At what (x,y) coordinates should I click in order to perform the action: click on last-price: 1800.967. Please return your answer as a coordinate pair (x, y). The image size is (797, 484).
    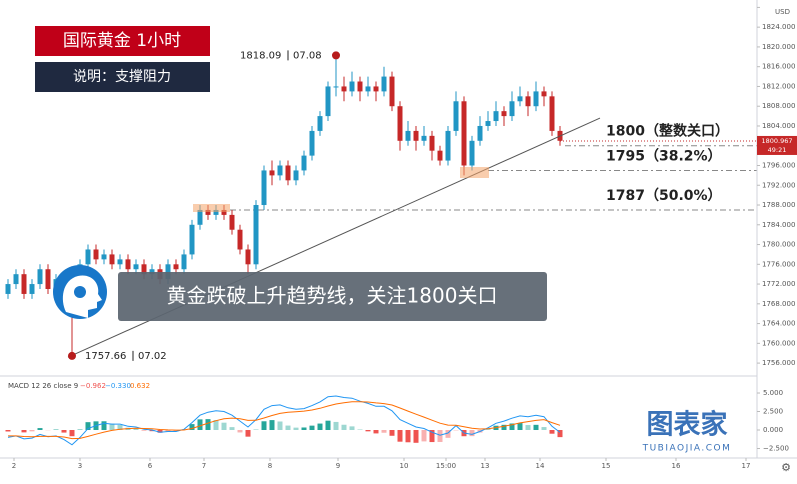
    Looking at the image, I should click on (776, 141).